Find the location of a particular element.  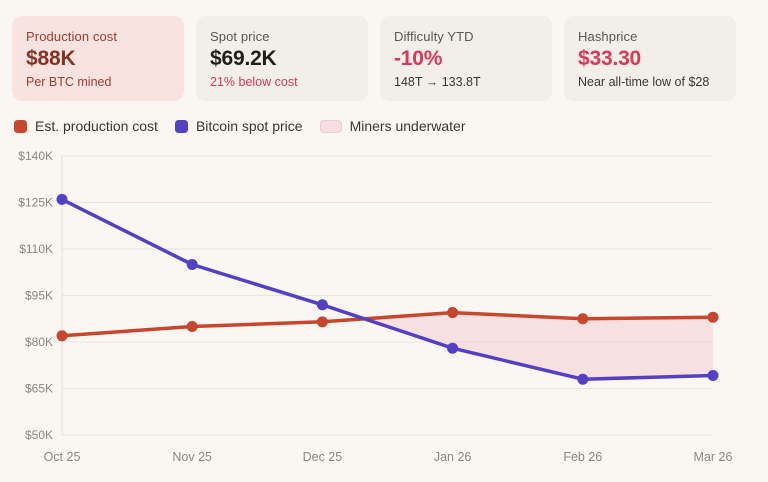

stat-card-spot-price: Spot price $69.2K 21% below cost is located at coordinates (282, 58).